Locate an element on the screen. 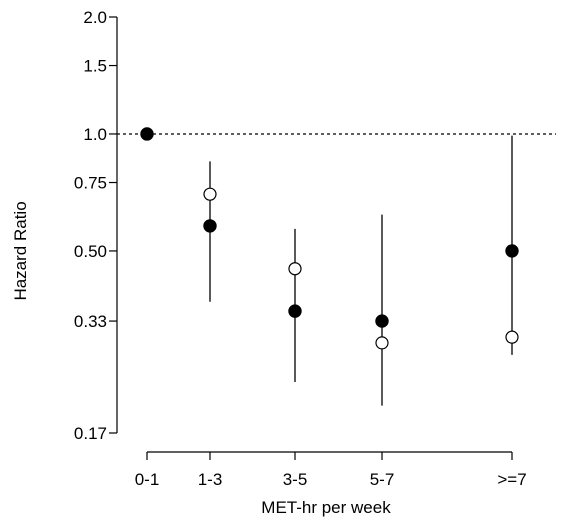 The height and width of the screenshot is (522, 566). y-tick-label: 0.17 is located at coordinates (90, 433).